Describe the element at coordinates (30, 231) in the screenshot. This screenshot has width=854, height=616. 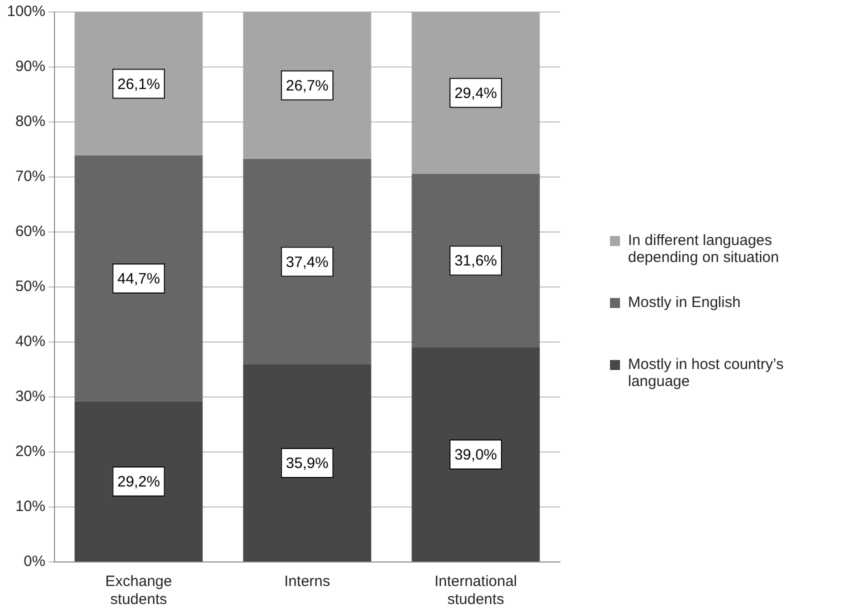
I see `y-tick-label: 60%` at that location.